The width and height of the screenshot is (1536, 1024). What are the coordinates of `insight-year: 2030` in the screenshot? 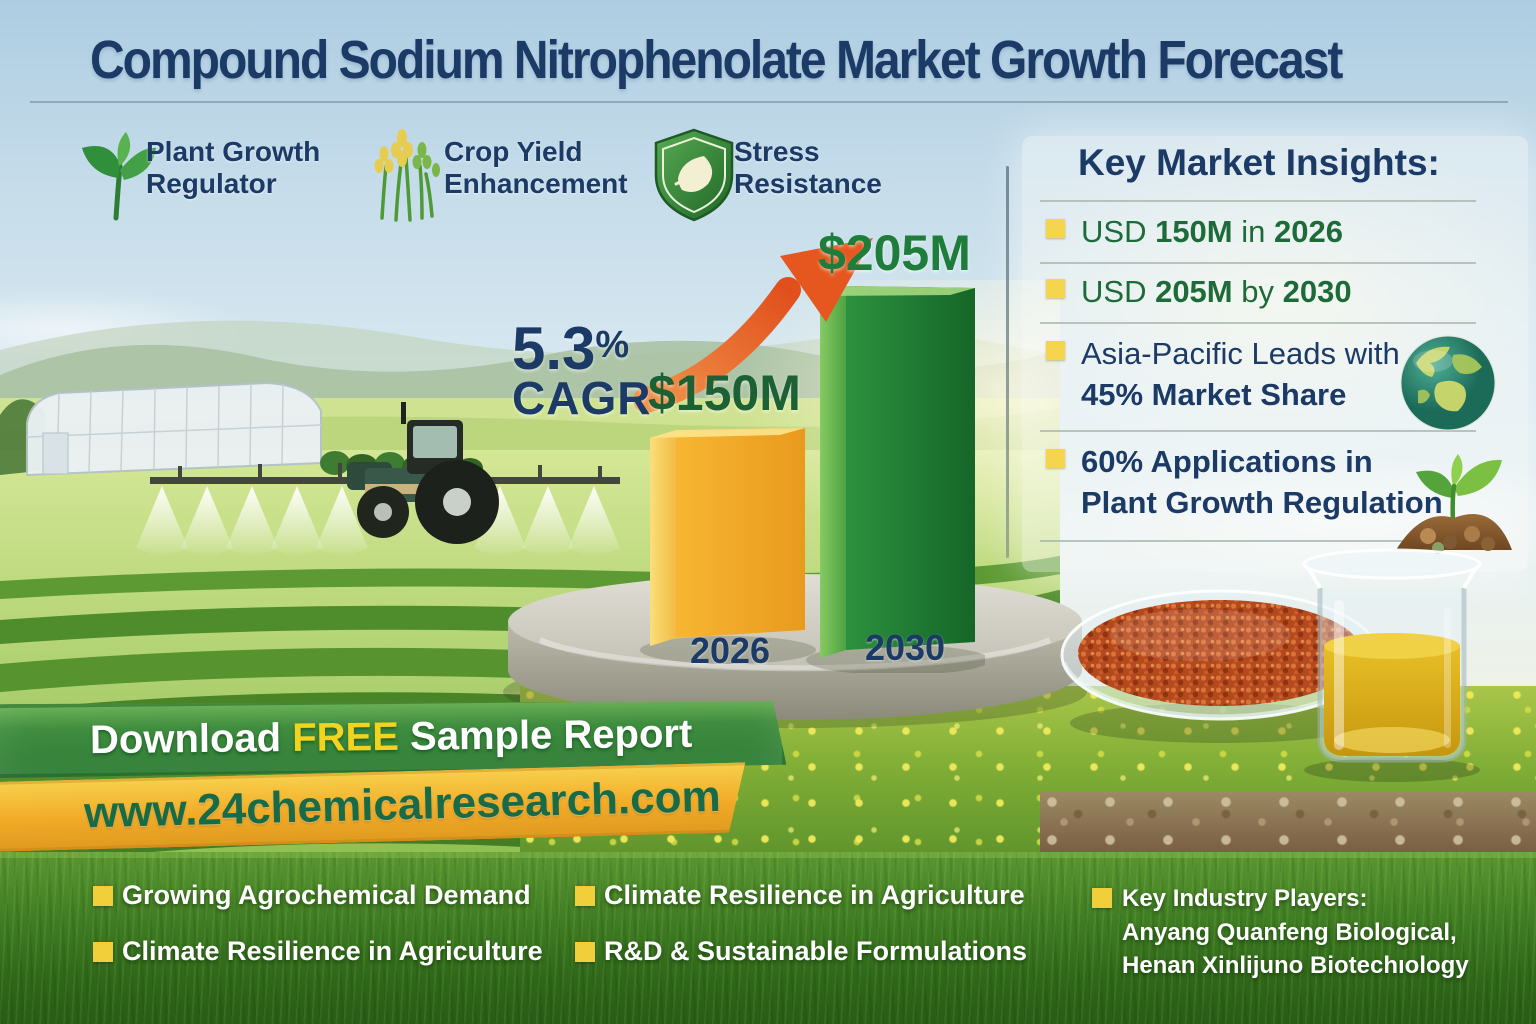 It's located at (1317, 291).